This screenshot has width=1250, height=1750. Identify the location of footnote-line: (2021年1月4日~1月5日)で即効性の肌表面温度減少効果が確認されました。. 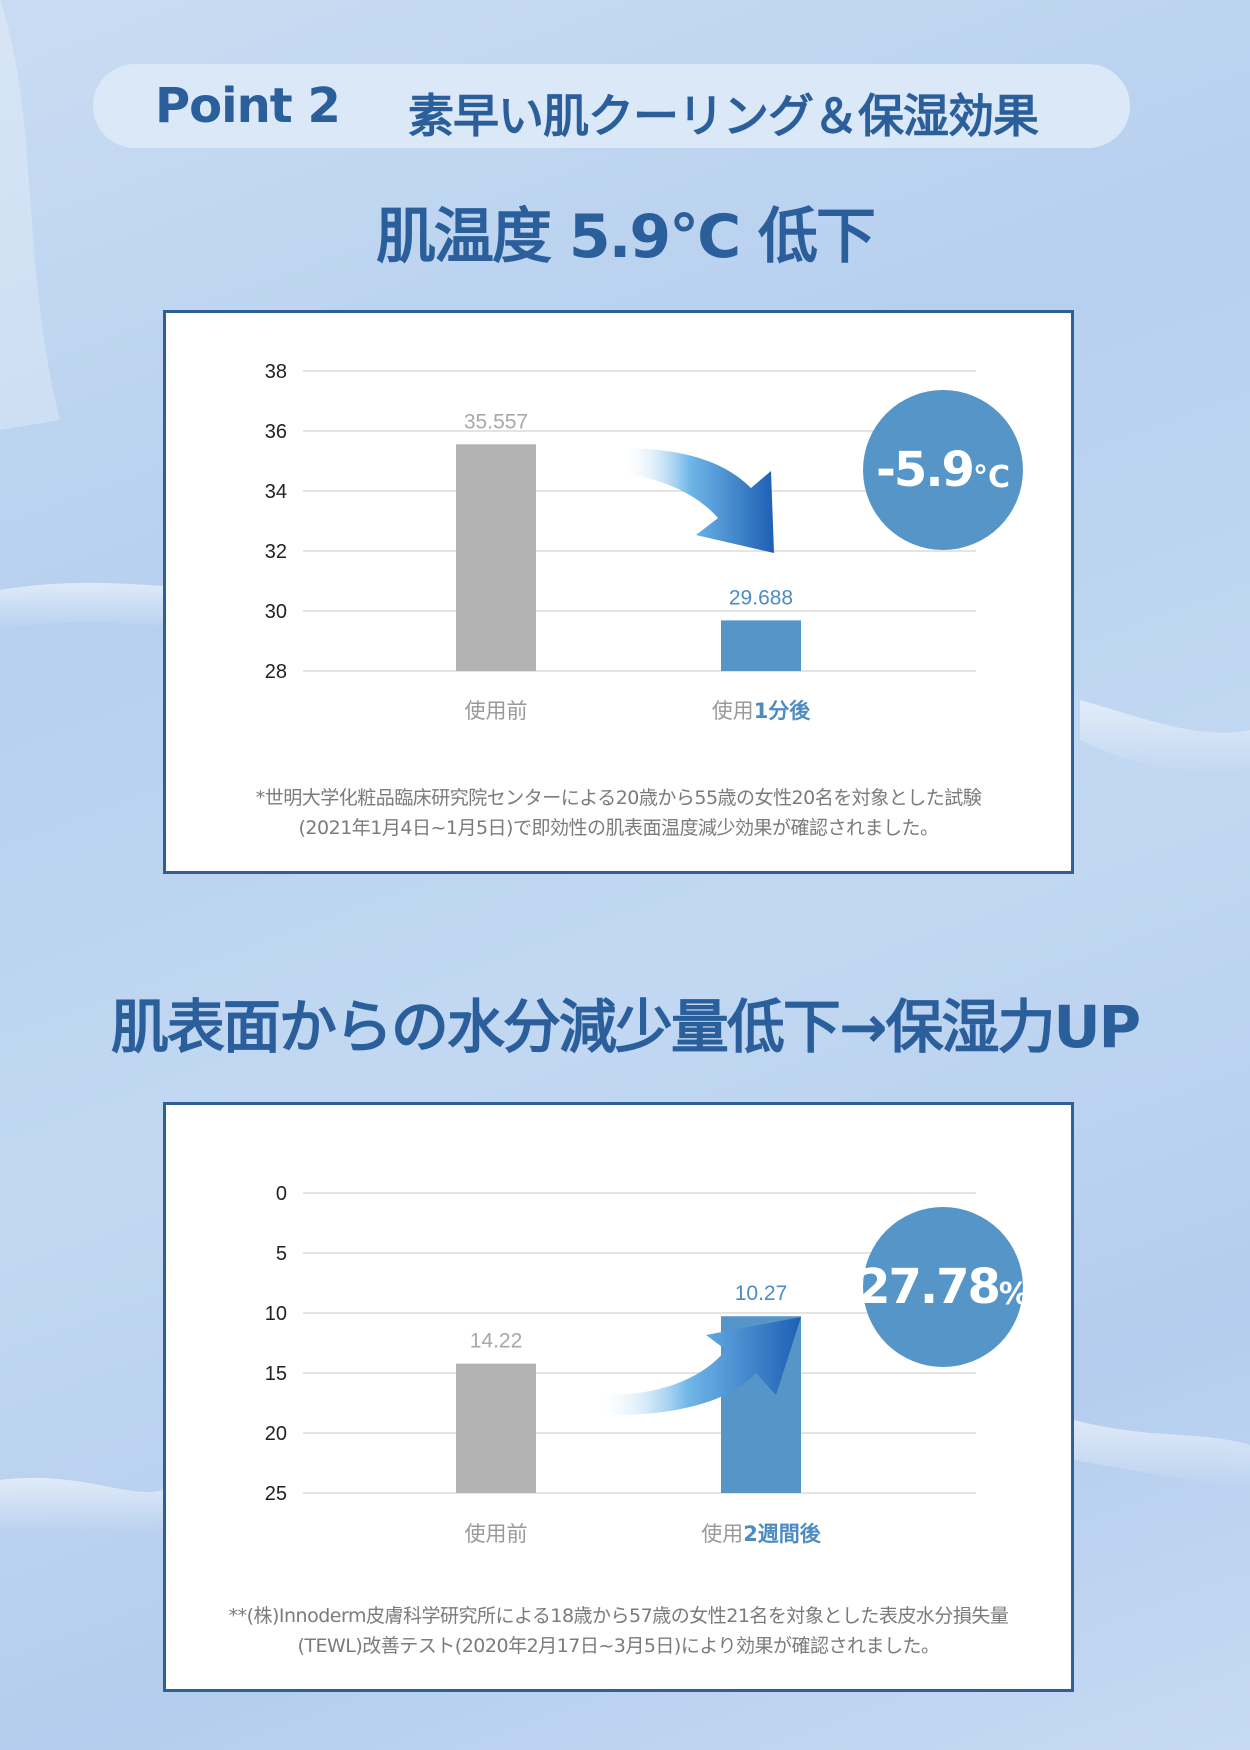
(618, 828).